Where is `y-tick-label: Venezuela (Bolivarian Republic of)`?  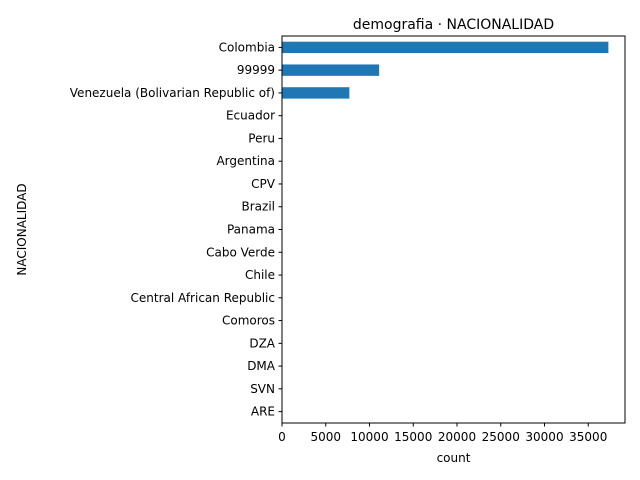
y-tick-label: Venezuela (Bolivarian Republic of) is located at coordinates (172, 93).